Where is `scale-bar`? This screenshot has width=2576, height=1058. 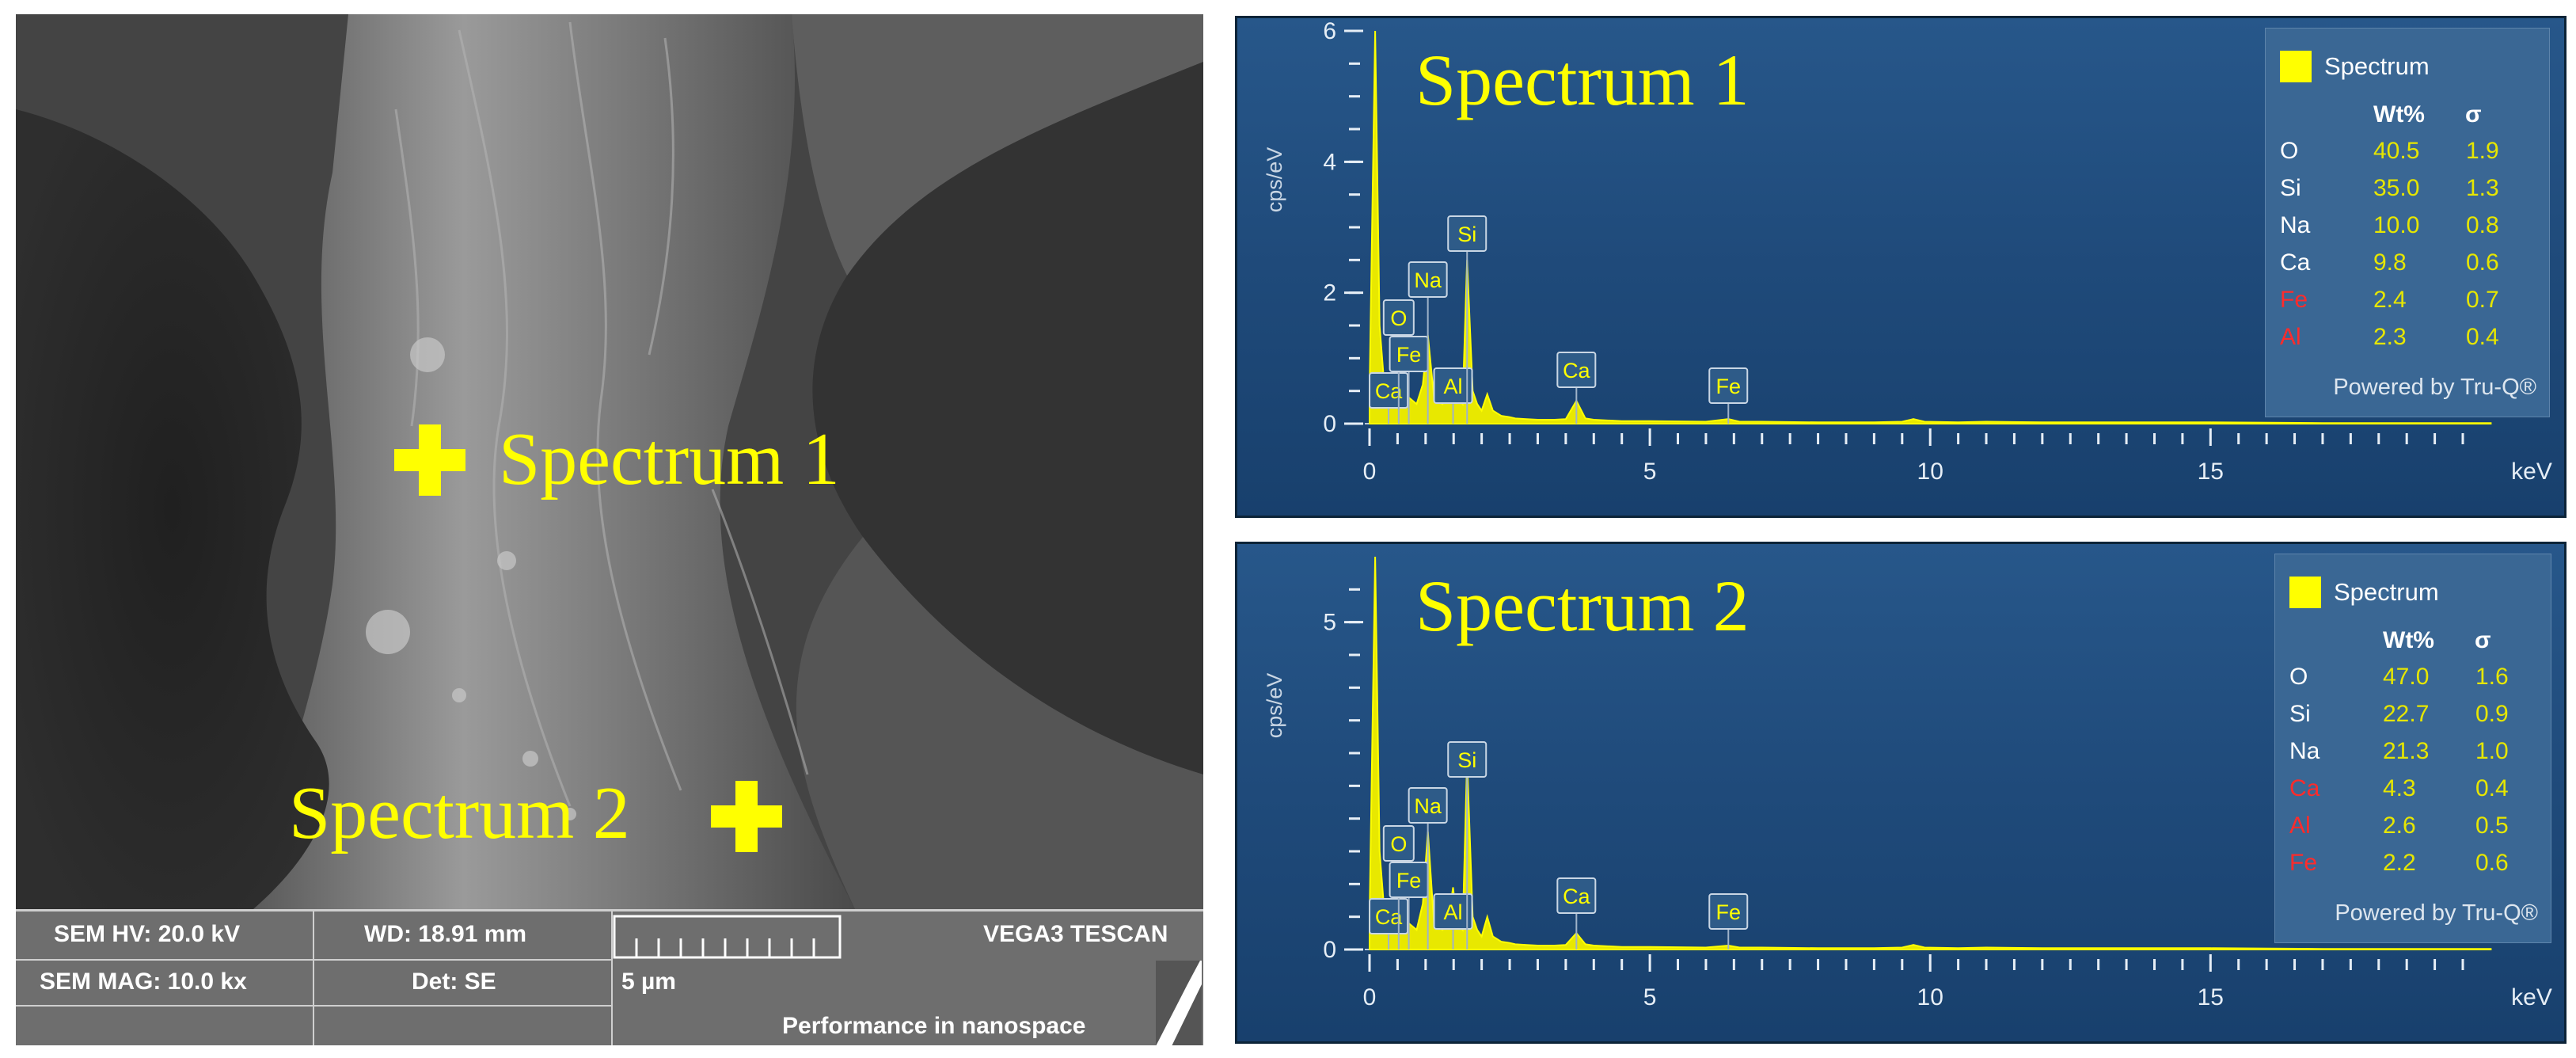
scale-bar is located at coordinates (728, 937).